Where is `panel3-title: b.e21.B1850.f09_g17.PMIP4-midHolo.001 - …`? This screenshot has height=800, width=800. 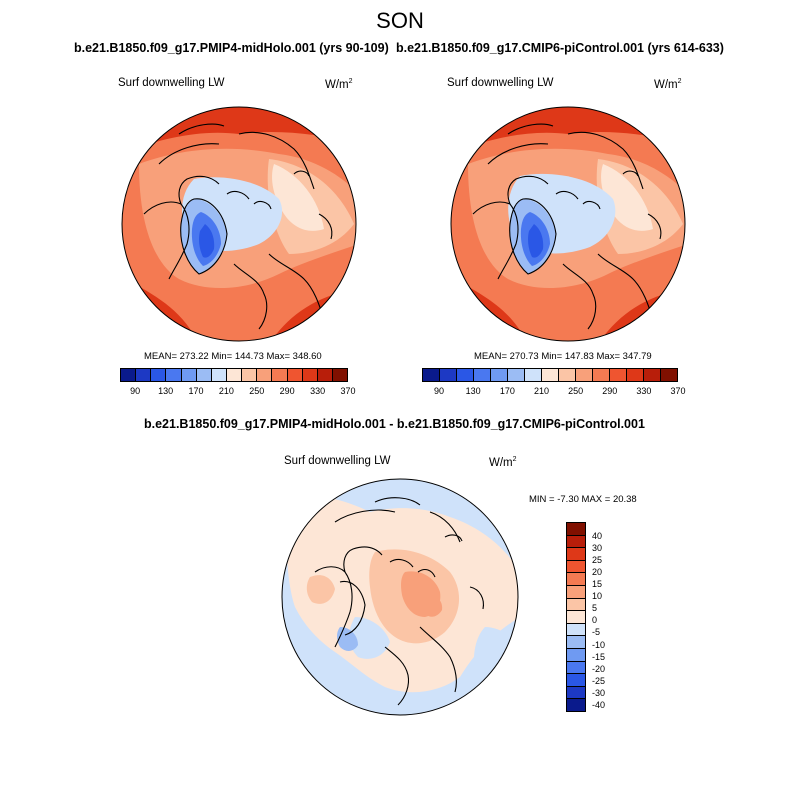 panel3-title: b.e21.B1850.f09_g17.PMIP4-midHolo.001 - … is located at coordinates (394, 424).